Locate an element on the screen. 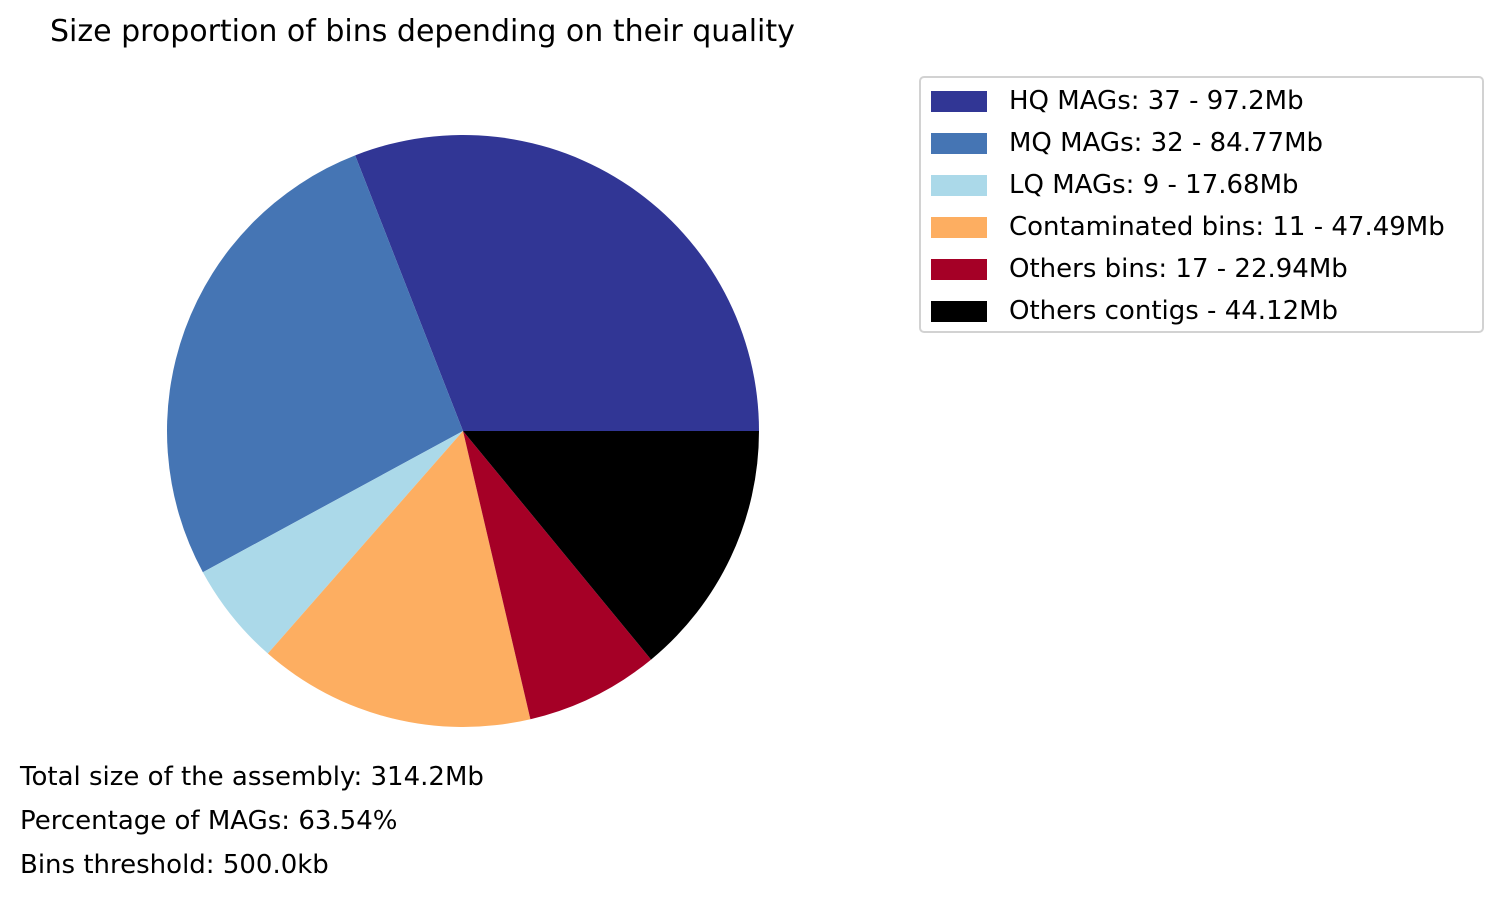 The image size is (1504, 901). legend-label-0: HQ MAGs: 37 - 97.2Mb is located at coordinates (1156, 101).